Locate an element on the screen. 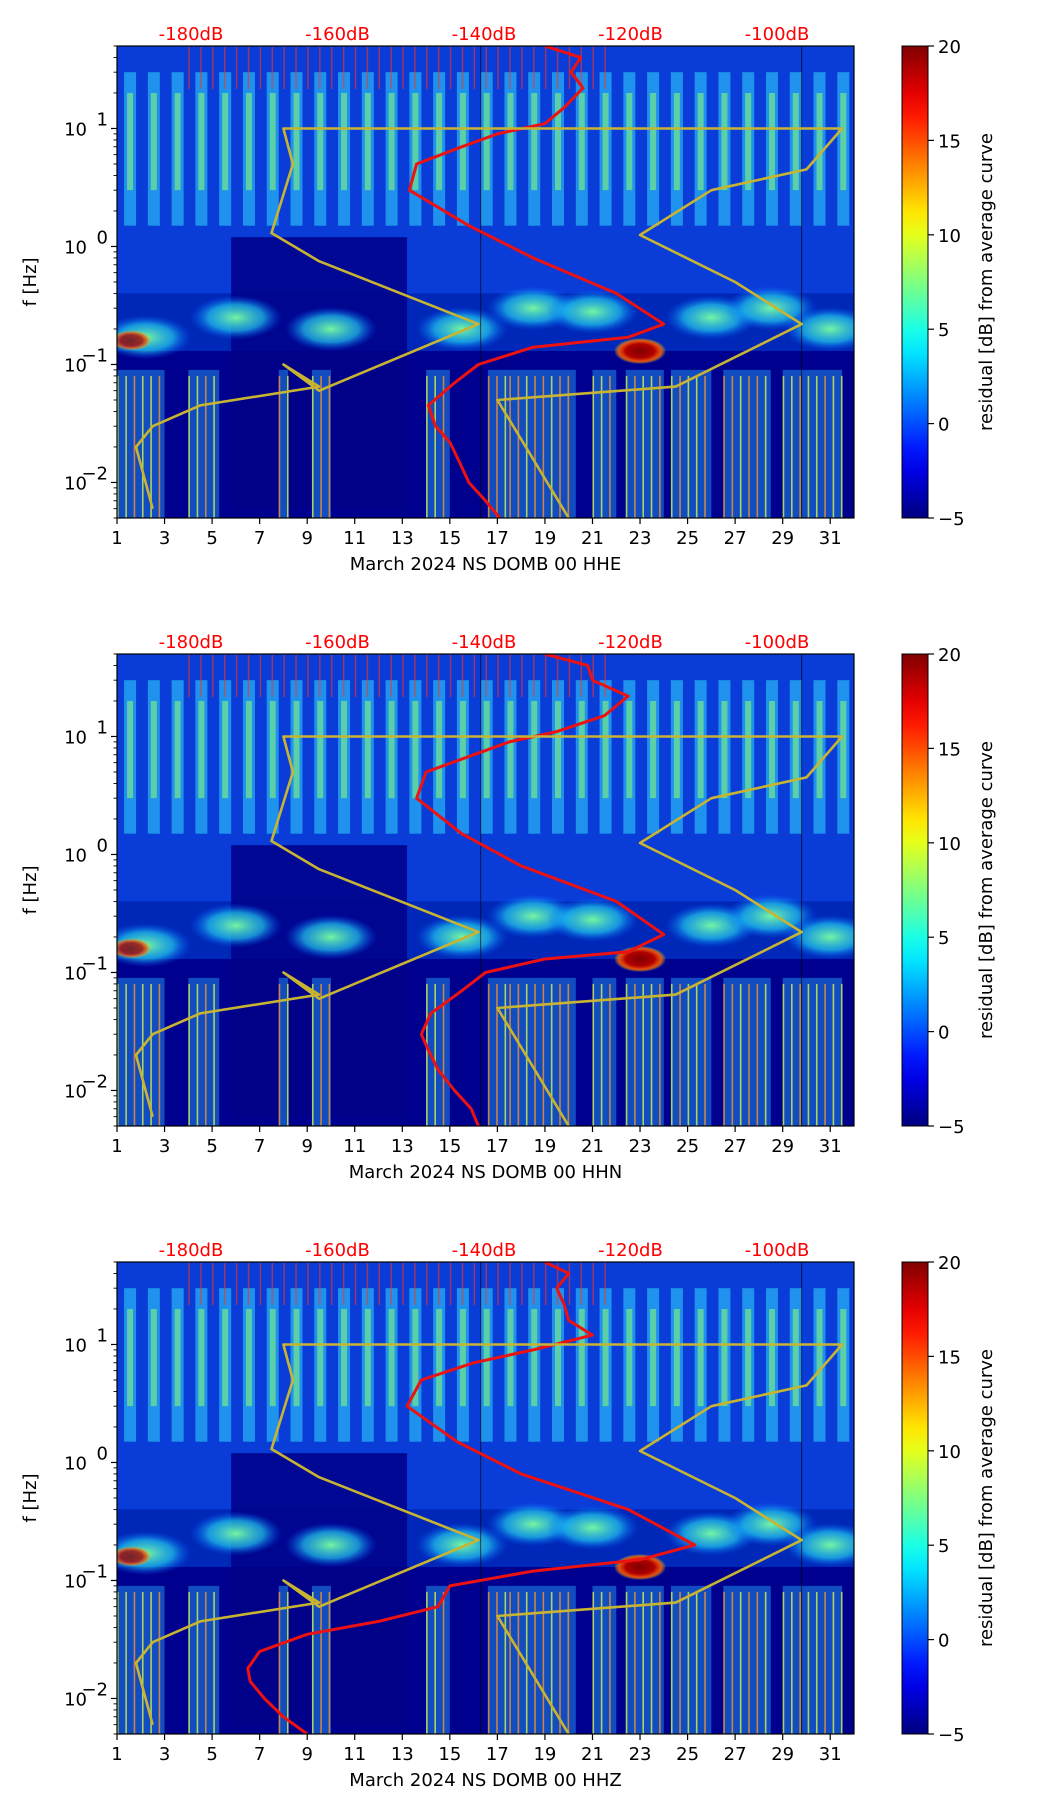 Image resolution: width=1052 pixels, height=1806 pixels. colorbar-tick-label: 15 is located at coordinates (949, 749).